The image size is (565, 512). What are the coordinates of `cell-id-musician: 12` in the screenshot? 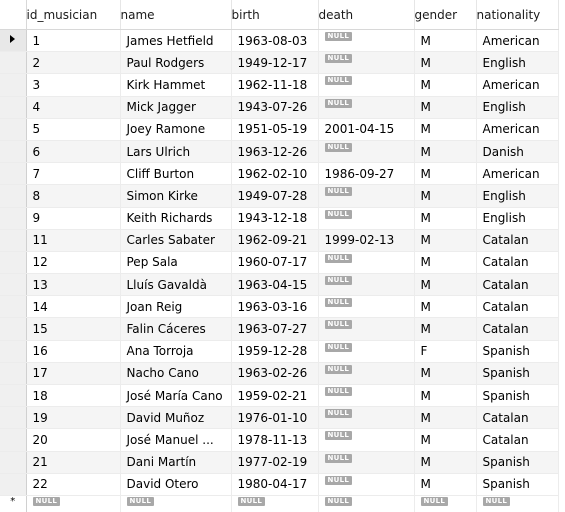 It's located at (73, 263).